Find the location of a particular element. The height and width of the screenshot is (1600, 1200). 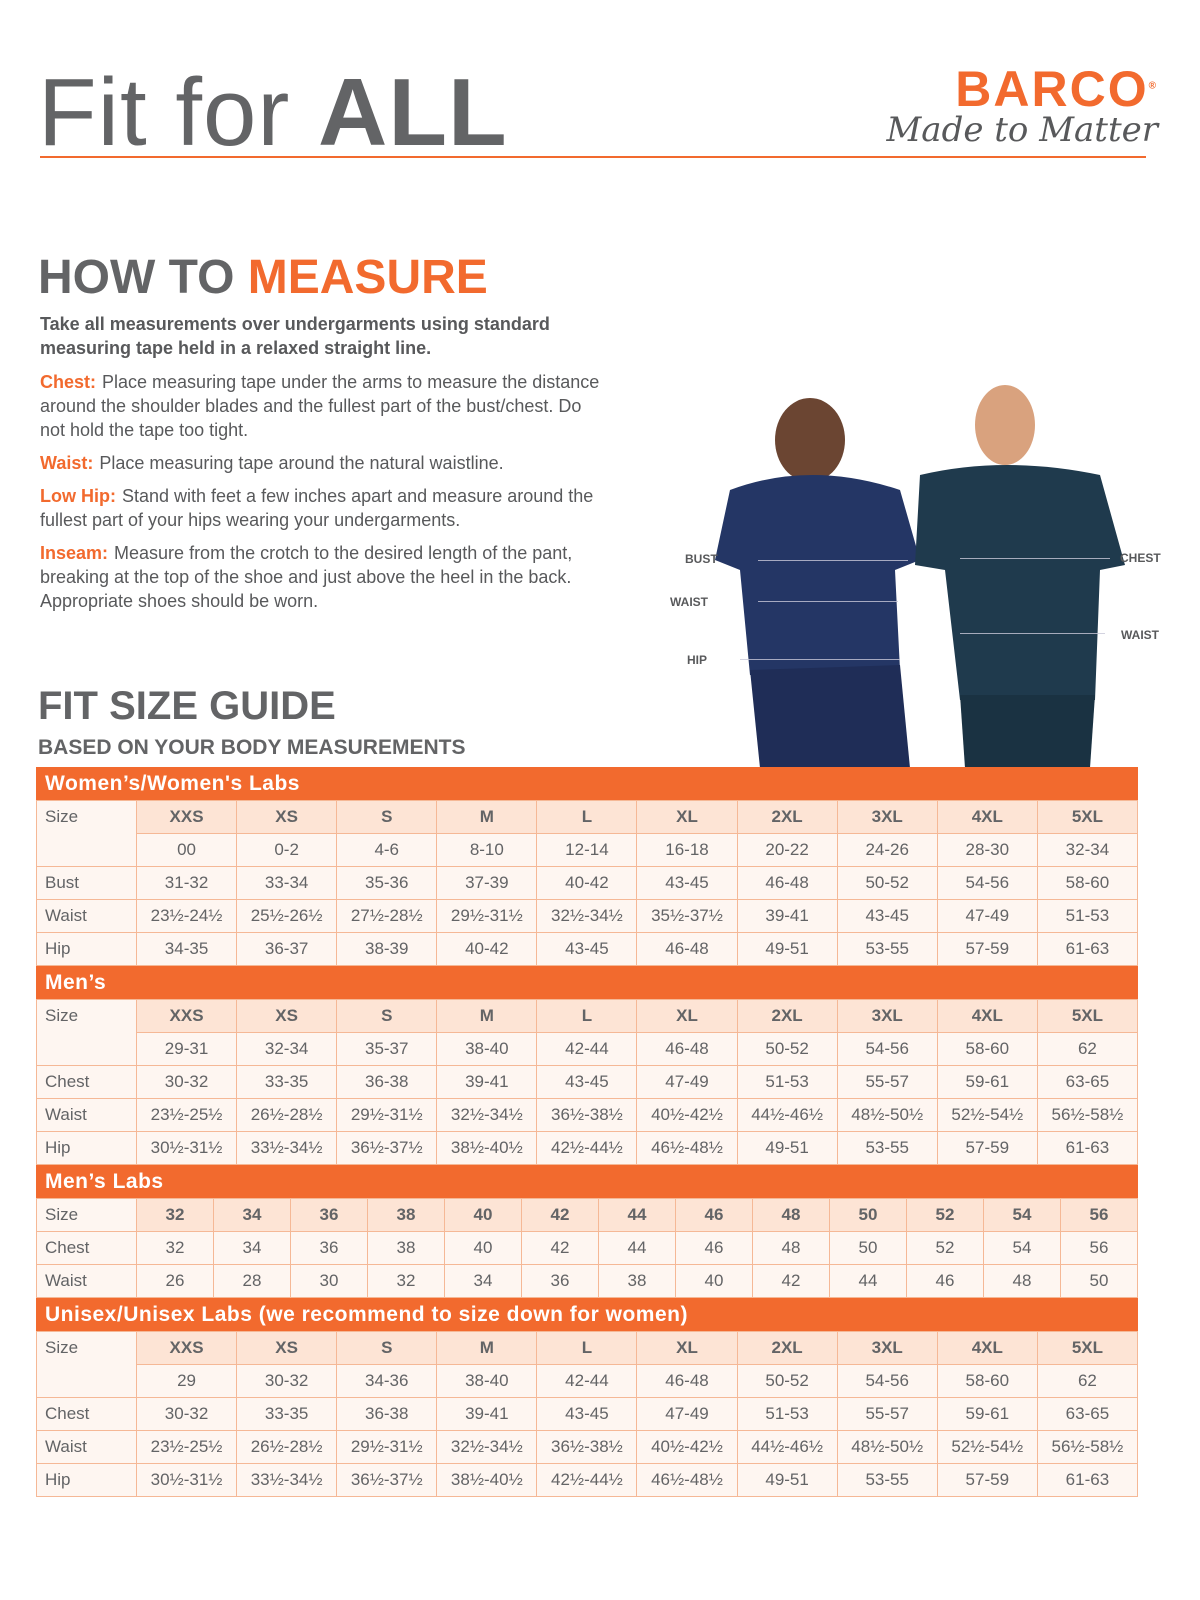

numeric-size-cell: 62 is located at coordinates (1087, 1049).